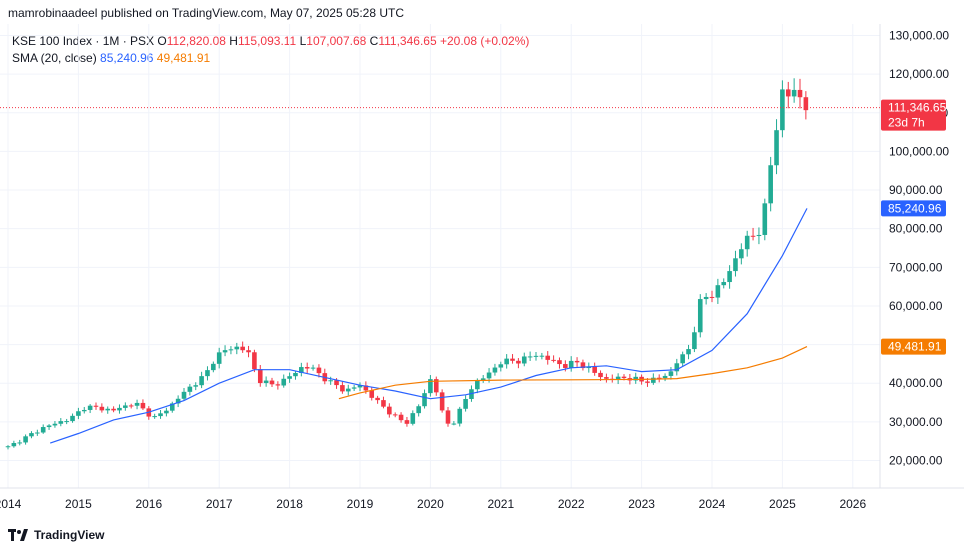 The height and width of the screenshot is (548, 964). What do you see at coordinates (484, 41) in the screenshot?
I see `change-value: +20.08 (+0.02%)` at bounding box center [484, 41].